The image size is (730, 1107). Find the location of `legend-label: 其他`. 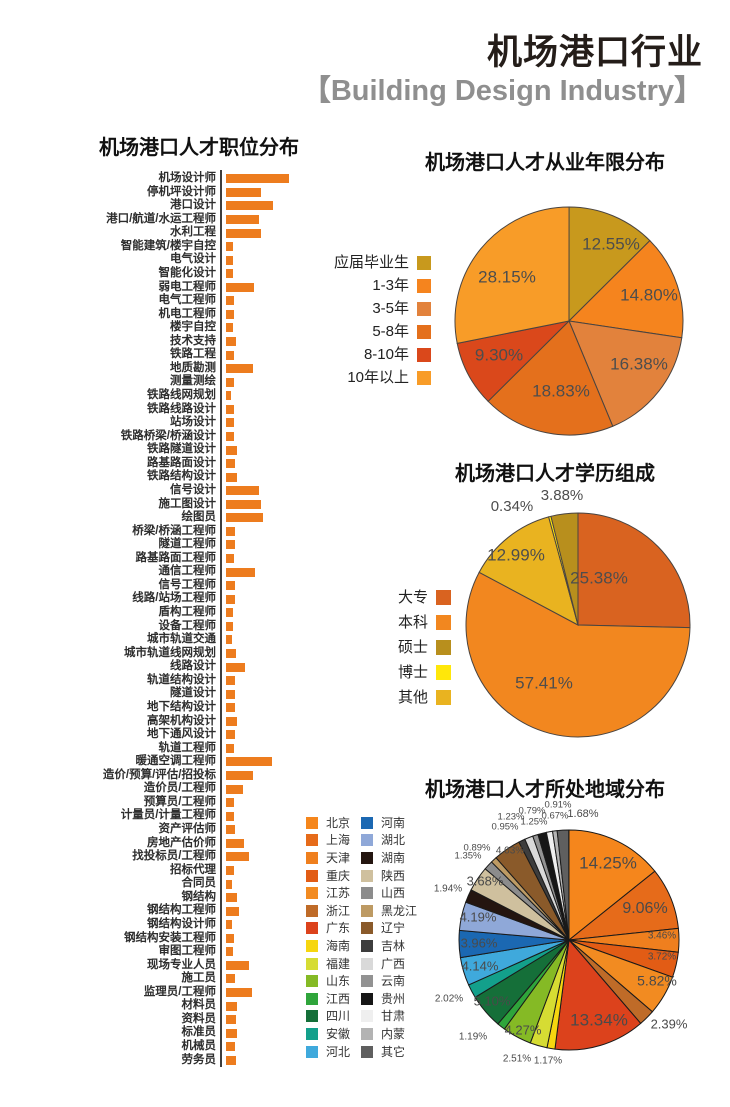

legend-label: 其他 is located at coordinates (412, 697).